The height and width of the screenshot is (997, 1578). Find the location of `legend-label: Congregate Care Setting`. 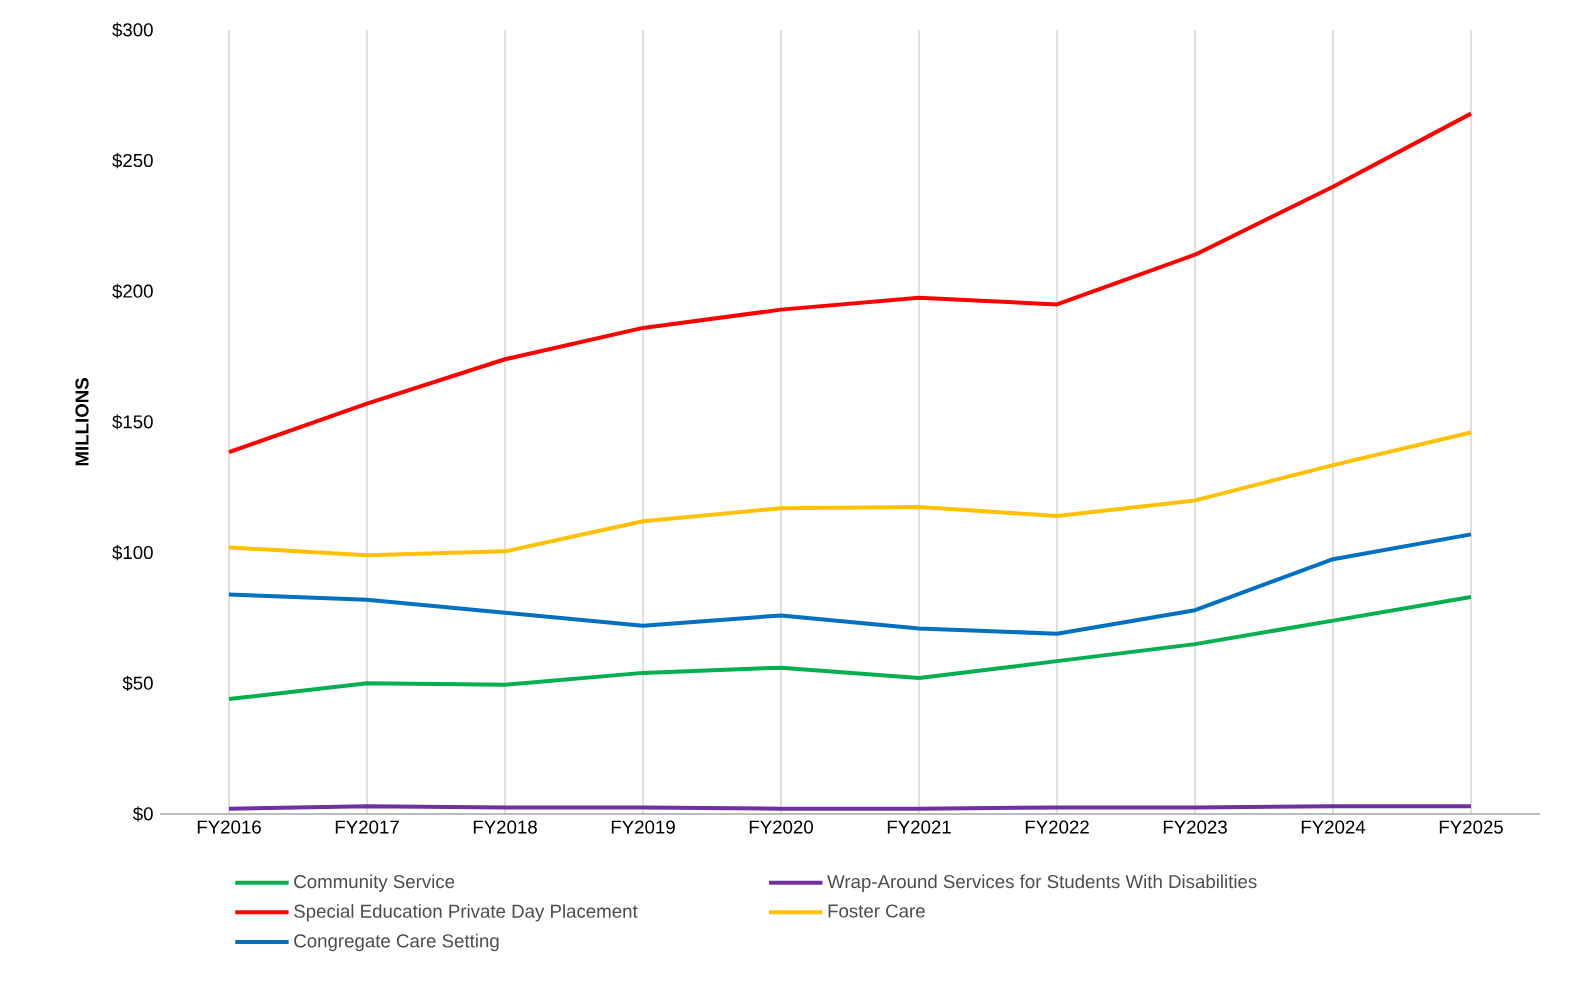

legend-label: Congregate Care Setting is located at coordinates (396, 942).